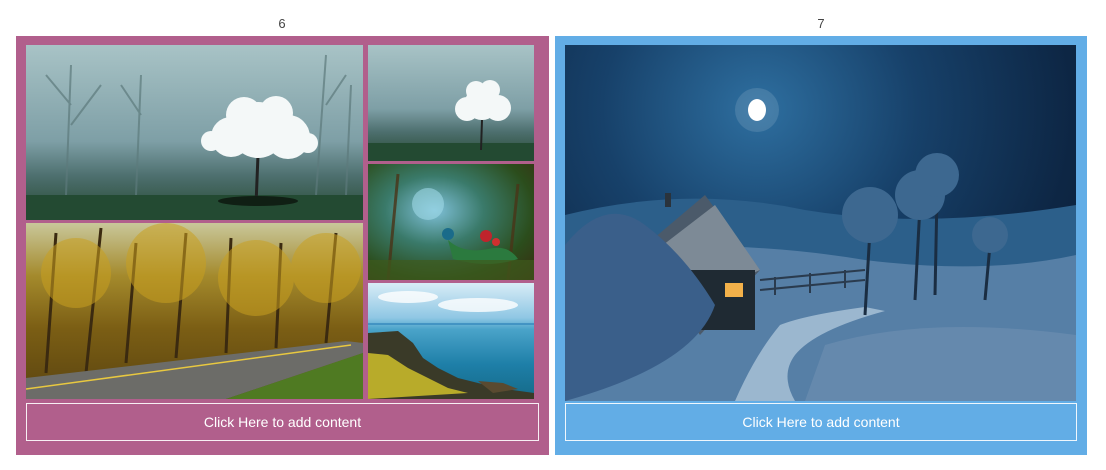  What do you see at coordinates (282, 23) in the screenshot?
I see `layout-number-6: 6` at bounding box center [282, 23].